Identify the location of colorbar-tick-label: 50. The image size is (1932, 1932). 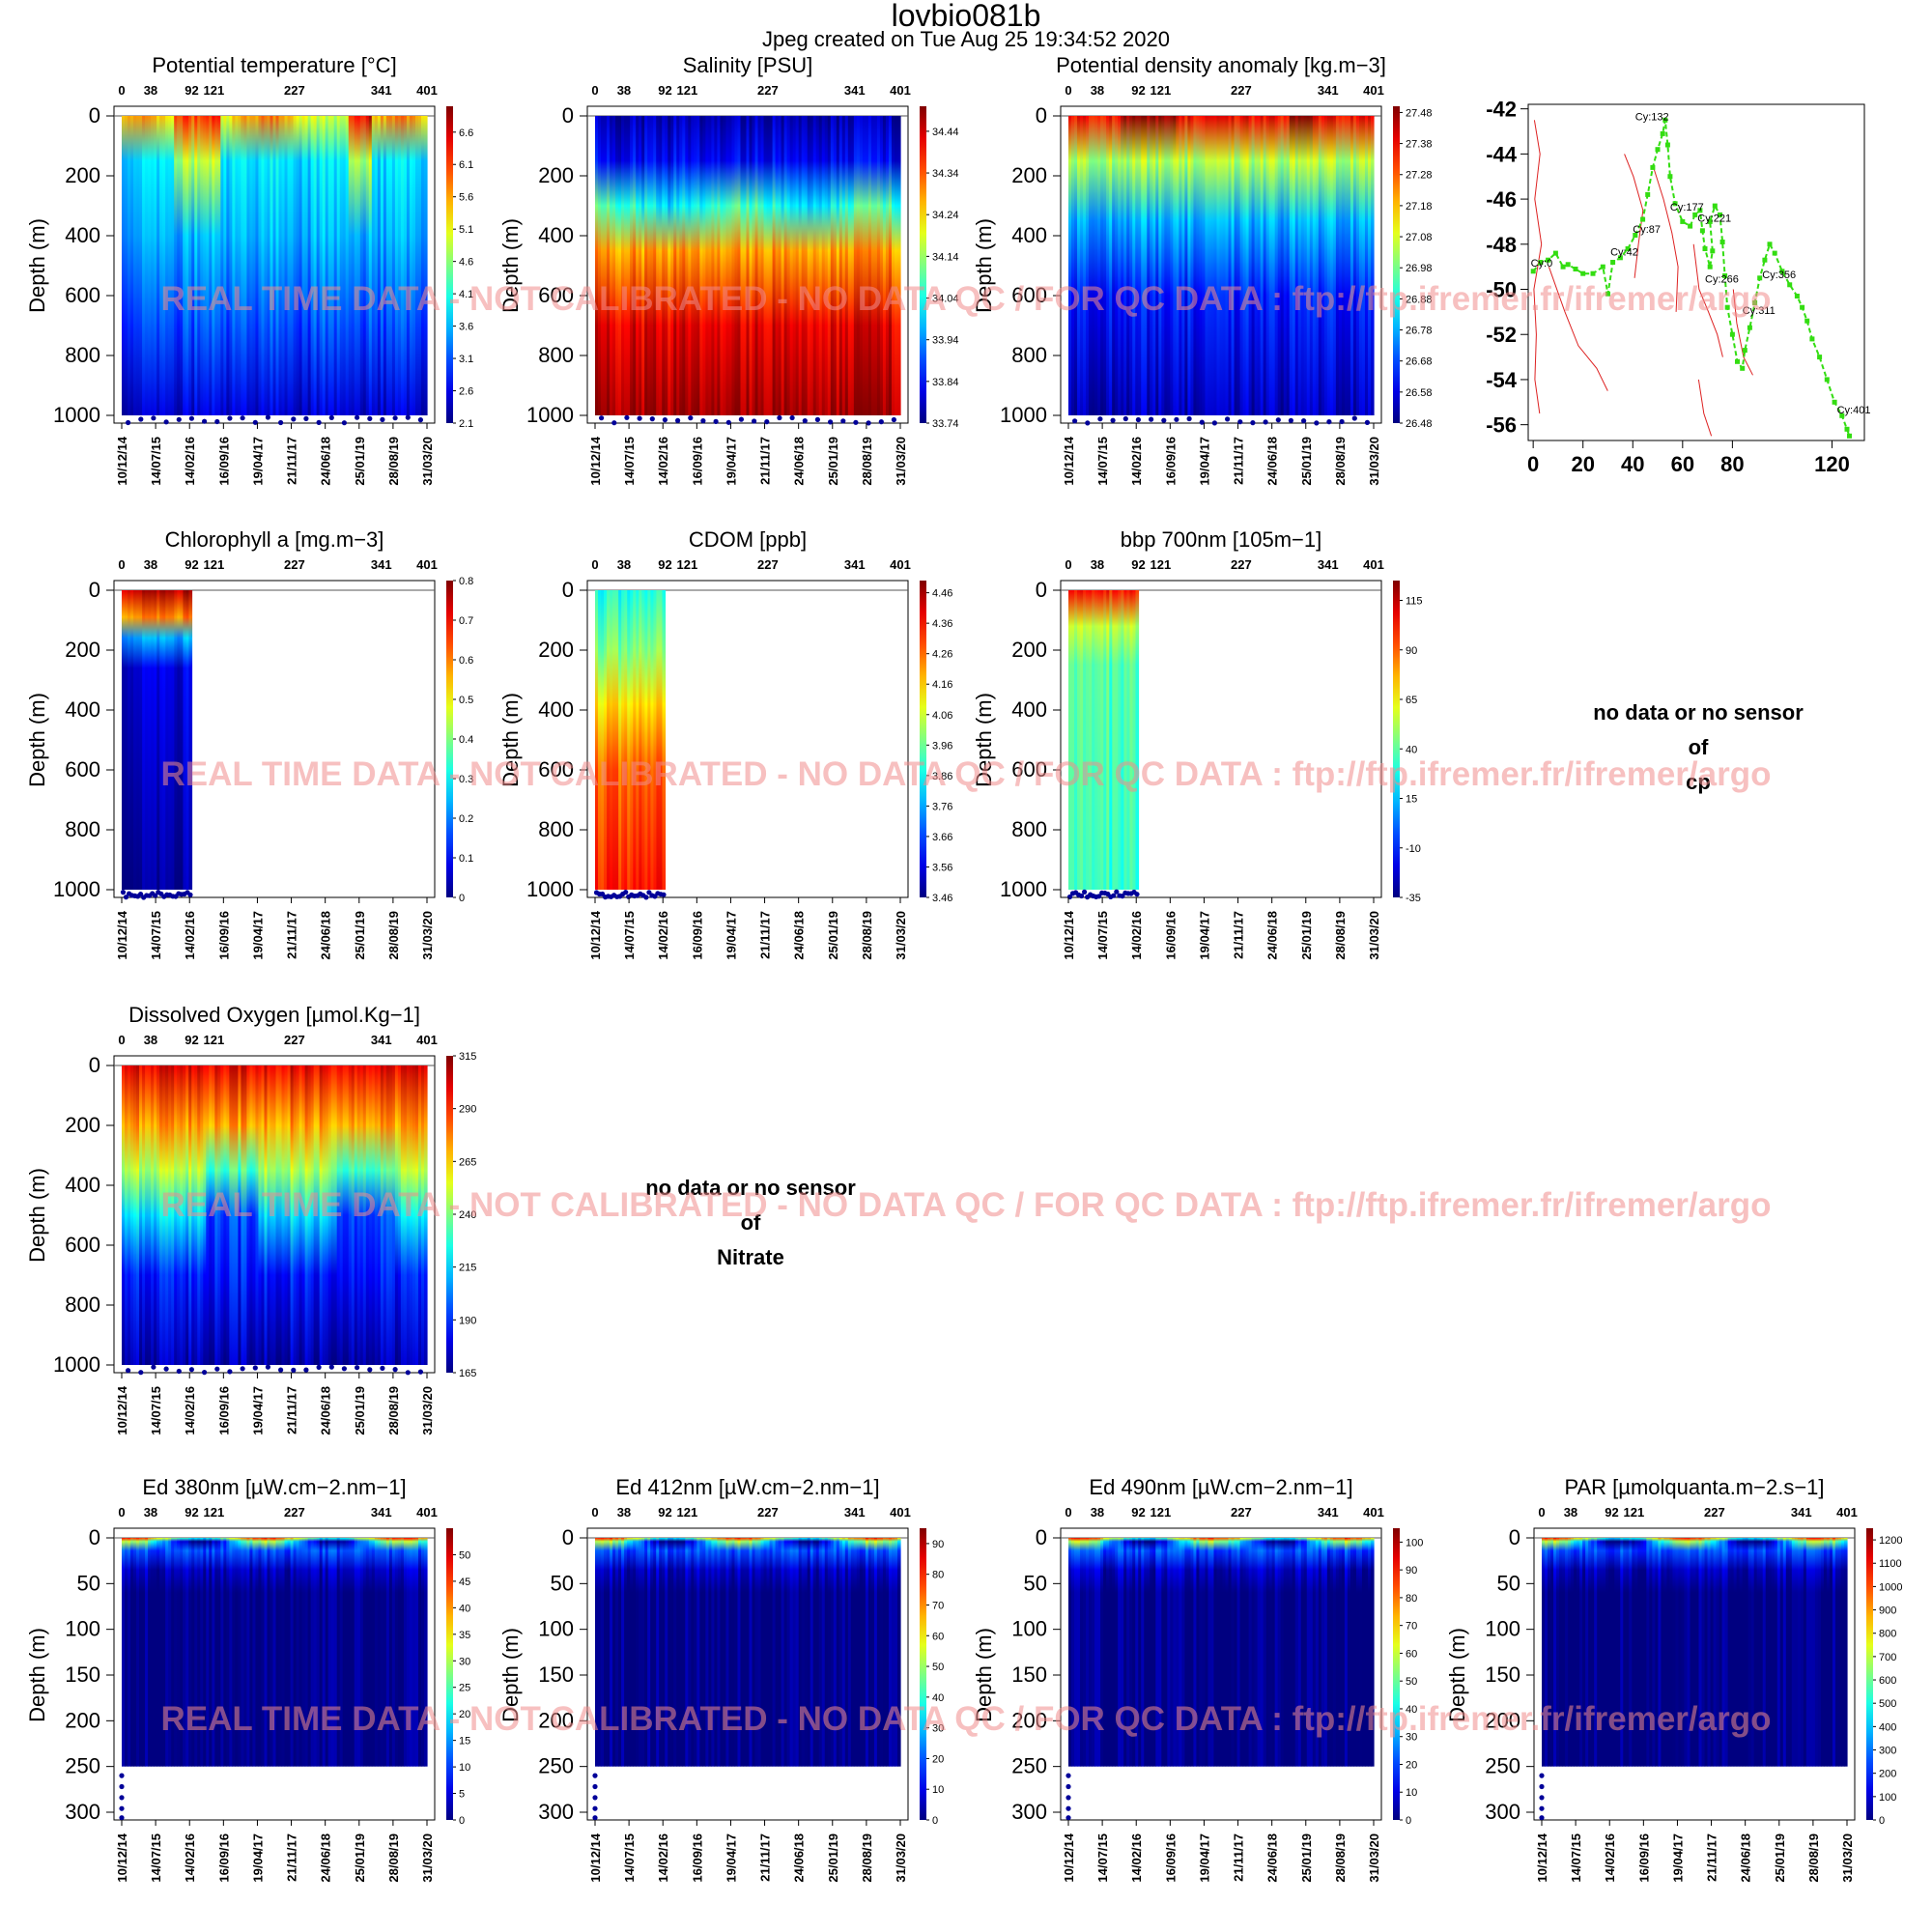
(1411, 1682).